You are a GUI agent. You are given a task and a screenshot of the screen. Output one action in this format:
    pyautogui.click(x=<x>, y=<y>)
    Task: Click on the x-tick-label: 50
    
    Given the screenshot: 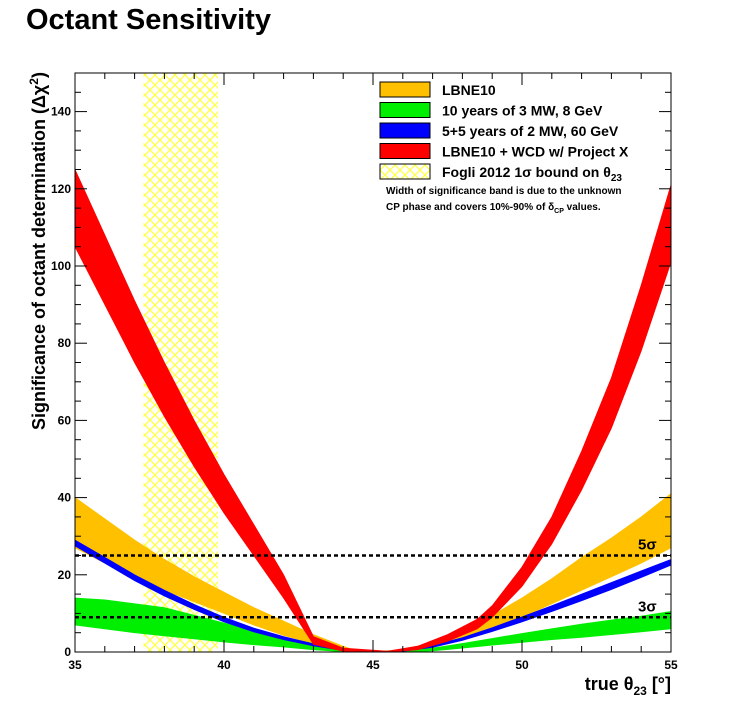 What is the action you would take?
    pyautogui.click(x=522, y=665)
    